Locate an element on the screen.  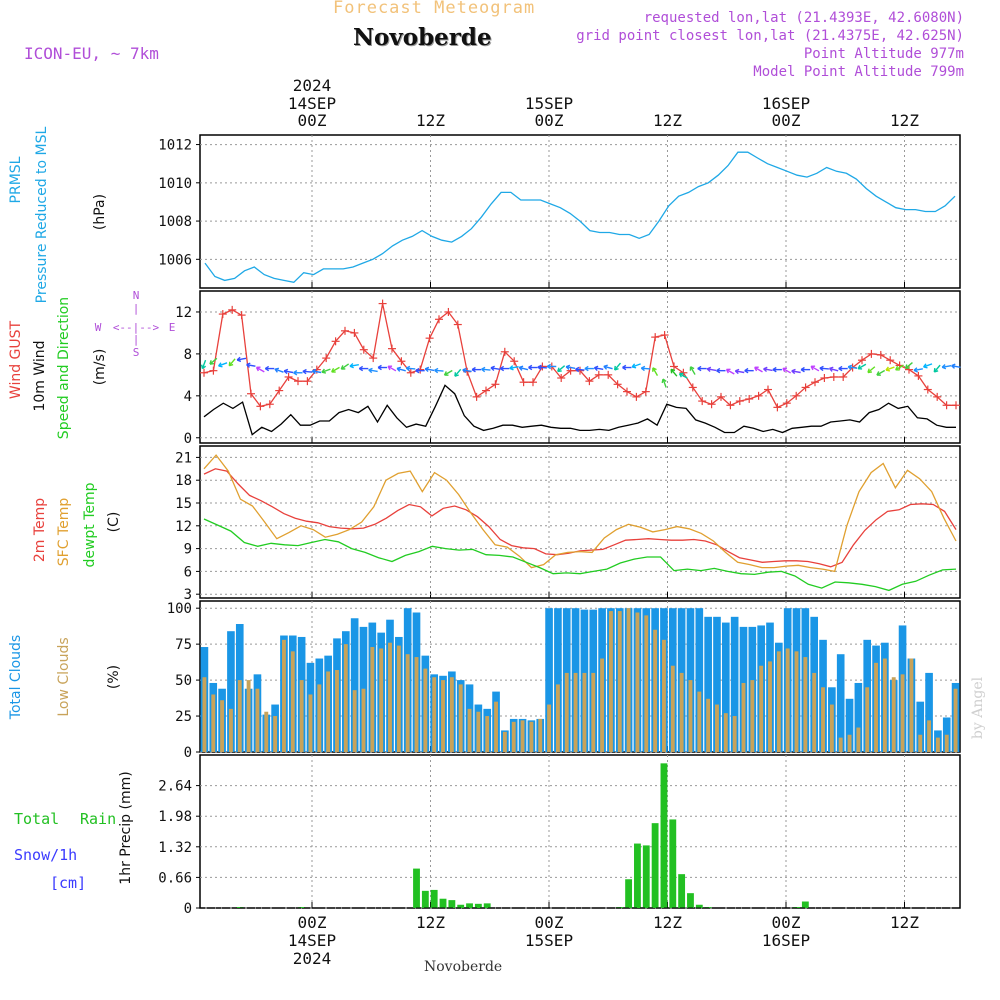
wind-axis-label-10m: 10m Wind is located at coordinates (40, 375).